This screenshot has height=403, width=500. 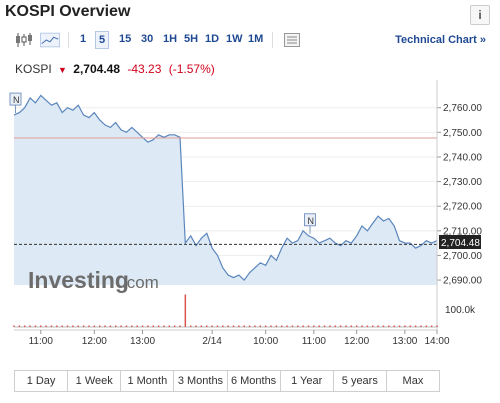 What do you see at coordinates (462, 108) in the screenshot?
I see `y-tick-label: 2,760.00` at bounding box center [462, 108].